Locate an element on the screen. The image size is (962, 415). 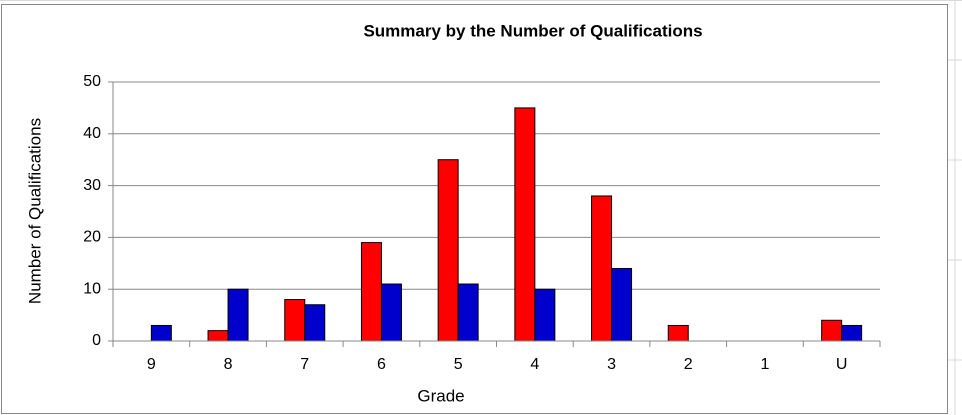
y-axis-title: Number of Qualifications is located at coordinates (34, 211).